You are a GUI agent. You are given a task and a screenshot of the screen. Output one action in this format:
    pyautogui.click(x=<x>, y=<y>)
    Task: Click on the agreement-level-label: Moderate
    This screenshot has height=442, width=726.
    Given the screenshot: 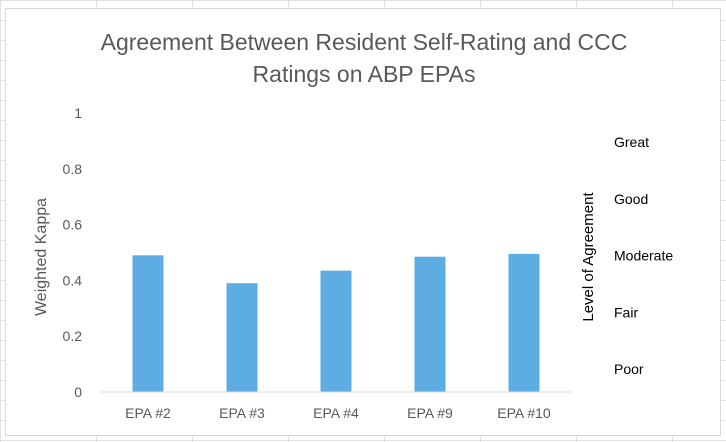 What is the action you would take?
    pyautogui.click(x=643, y=256)
    